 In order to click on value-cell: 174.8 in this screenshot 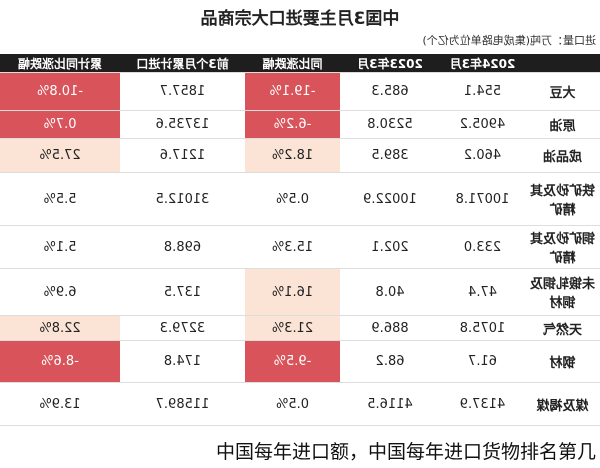, I will do `click(182, 361)`.